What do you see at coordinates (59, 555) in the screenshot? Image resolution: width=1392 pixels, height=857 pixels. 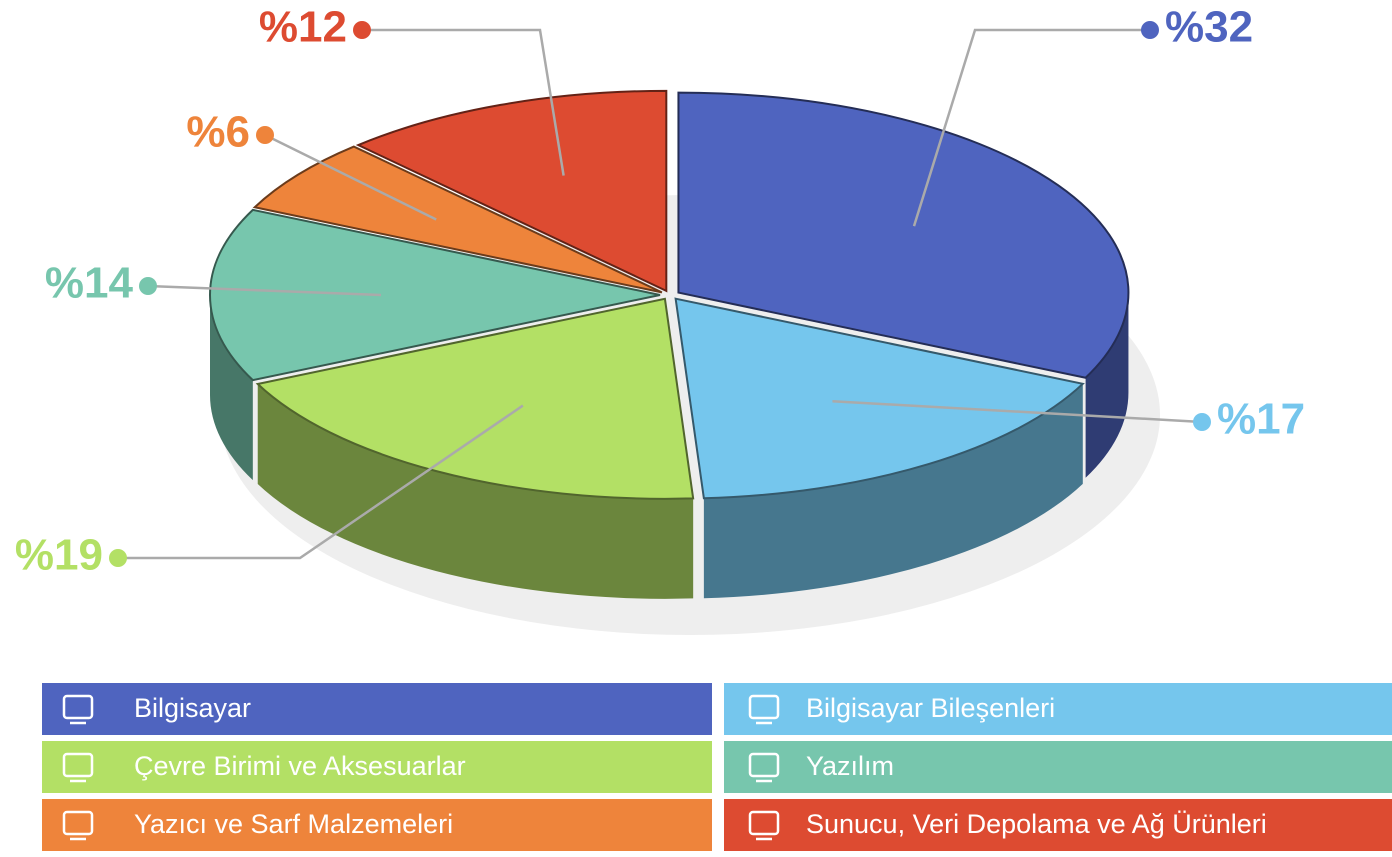 I see `value-label: %19` at bounding box center [59, 555].